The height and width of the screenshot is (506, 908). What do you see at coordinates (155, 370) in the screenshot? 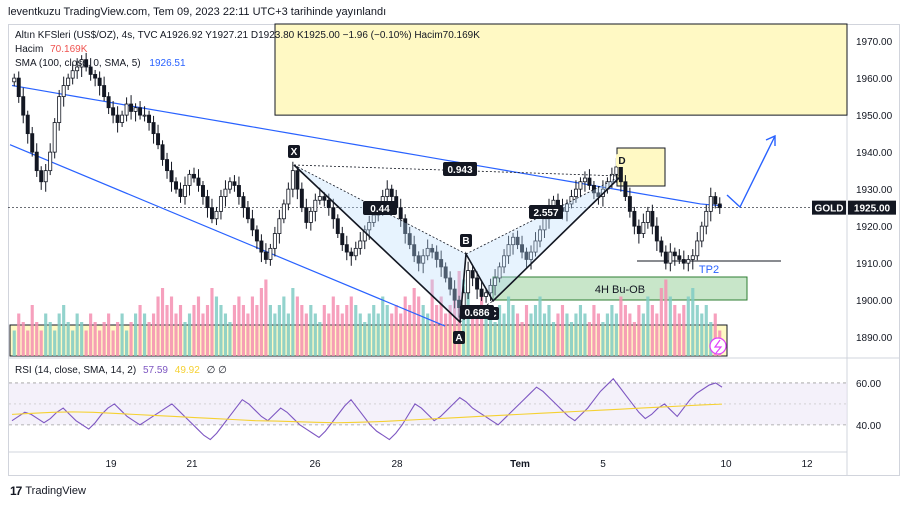
I see `rsi-legend-value: 57.59` at bounding box center [155, 370].